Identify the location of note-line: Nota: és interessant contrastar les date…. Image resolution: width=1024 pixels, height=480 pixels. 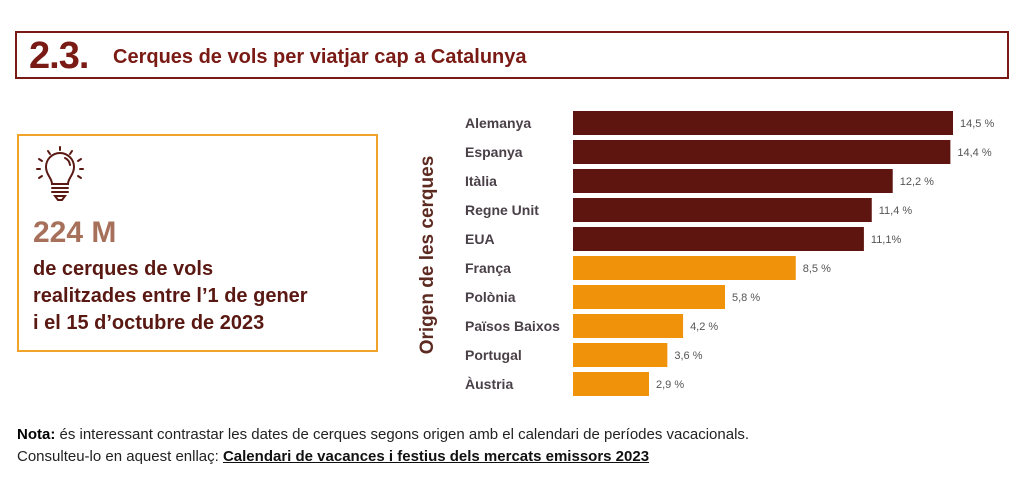
(383, 435).